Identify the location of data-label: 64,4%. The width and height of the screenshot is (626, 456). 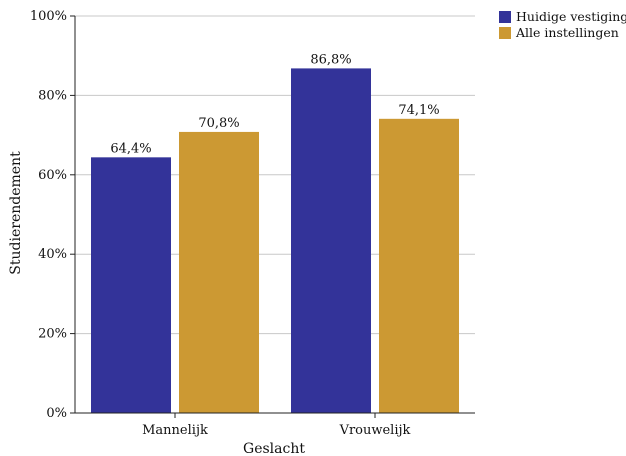
(130, 148).